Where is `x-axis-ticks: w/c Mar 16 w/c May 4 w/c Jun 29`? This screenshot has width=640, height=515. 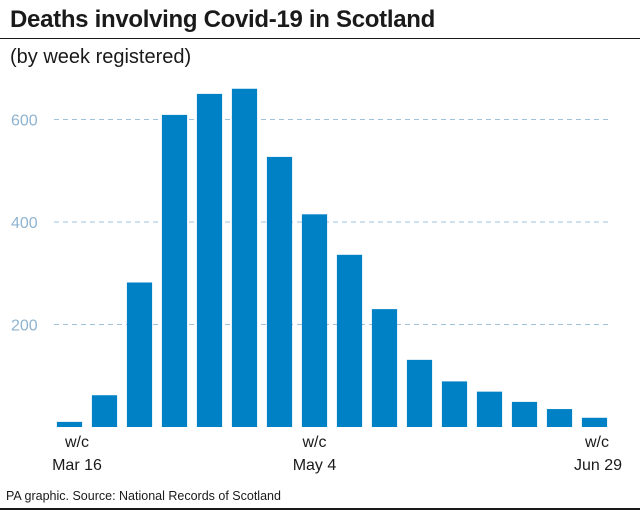
x-axis-ticks: w/c Mar 16 w/c May 4 w/c Jun 29 is located at coordinates (337, 454).